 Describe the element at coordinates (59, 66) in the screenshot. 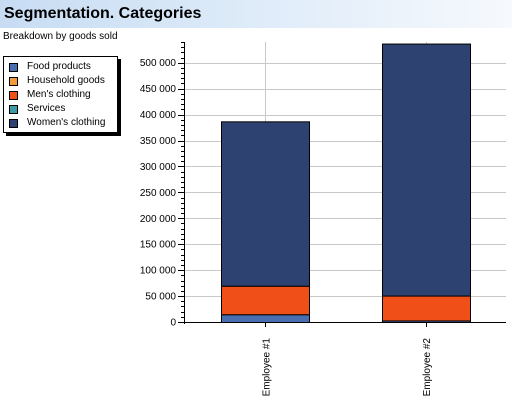

I see `legend-label-food-products: Food products` at that location.